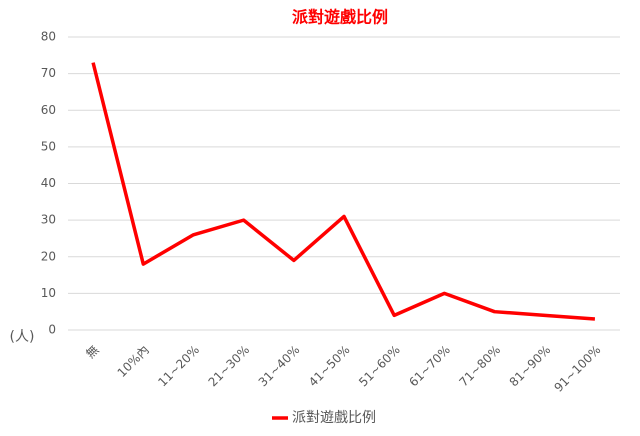 The image size is (640, 436). I want to click on legend-label: 派對遊戲比例, so click(334, 418).